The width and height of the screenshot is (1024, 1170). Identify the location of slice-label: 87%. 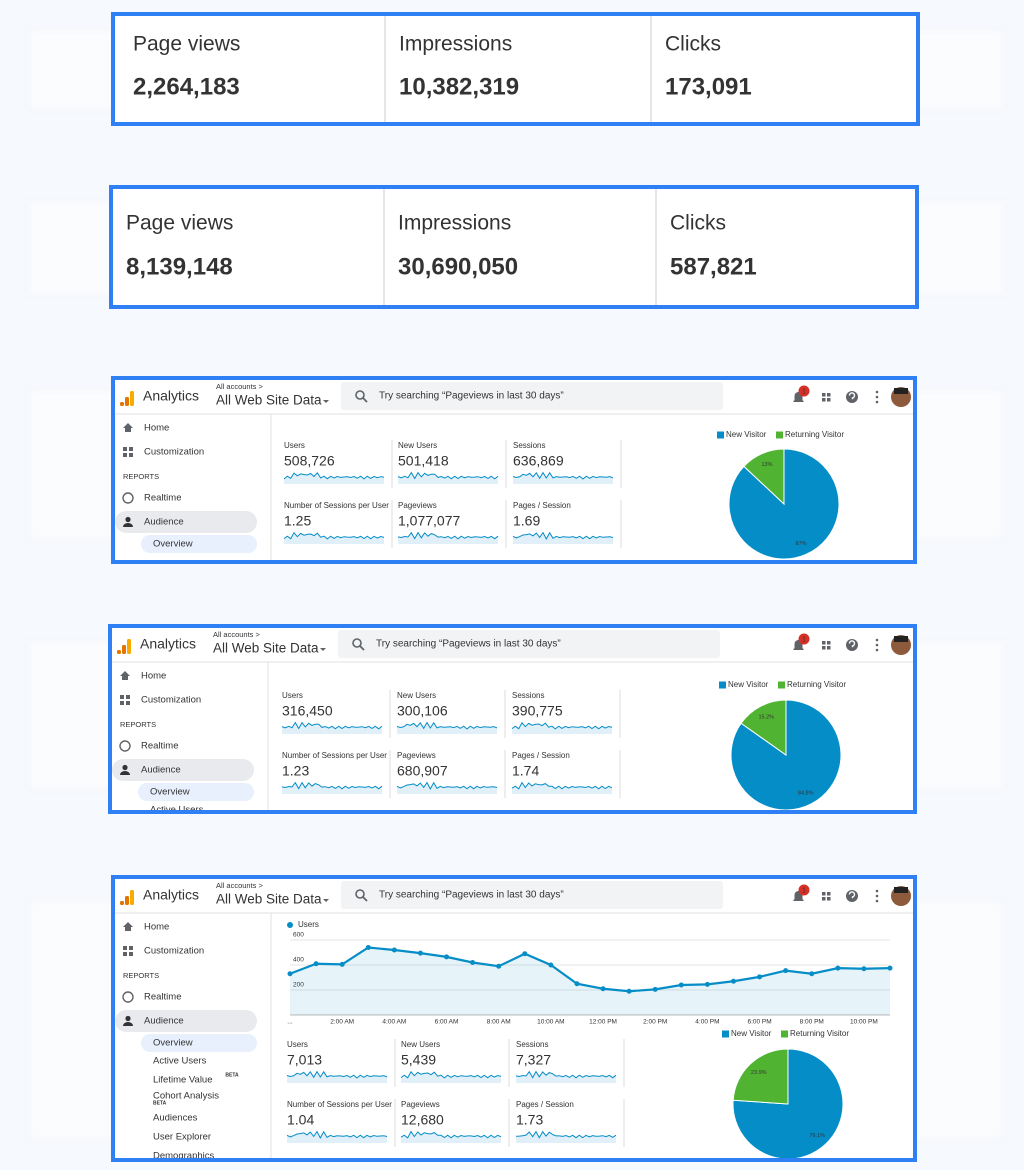
(801, 544).